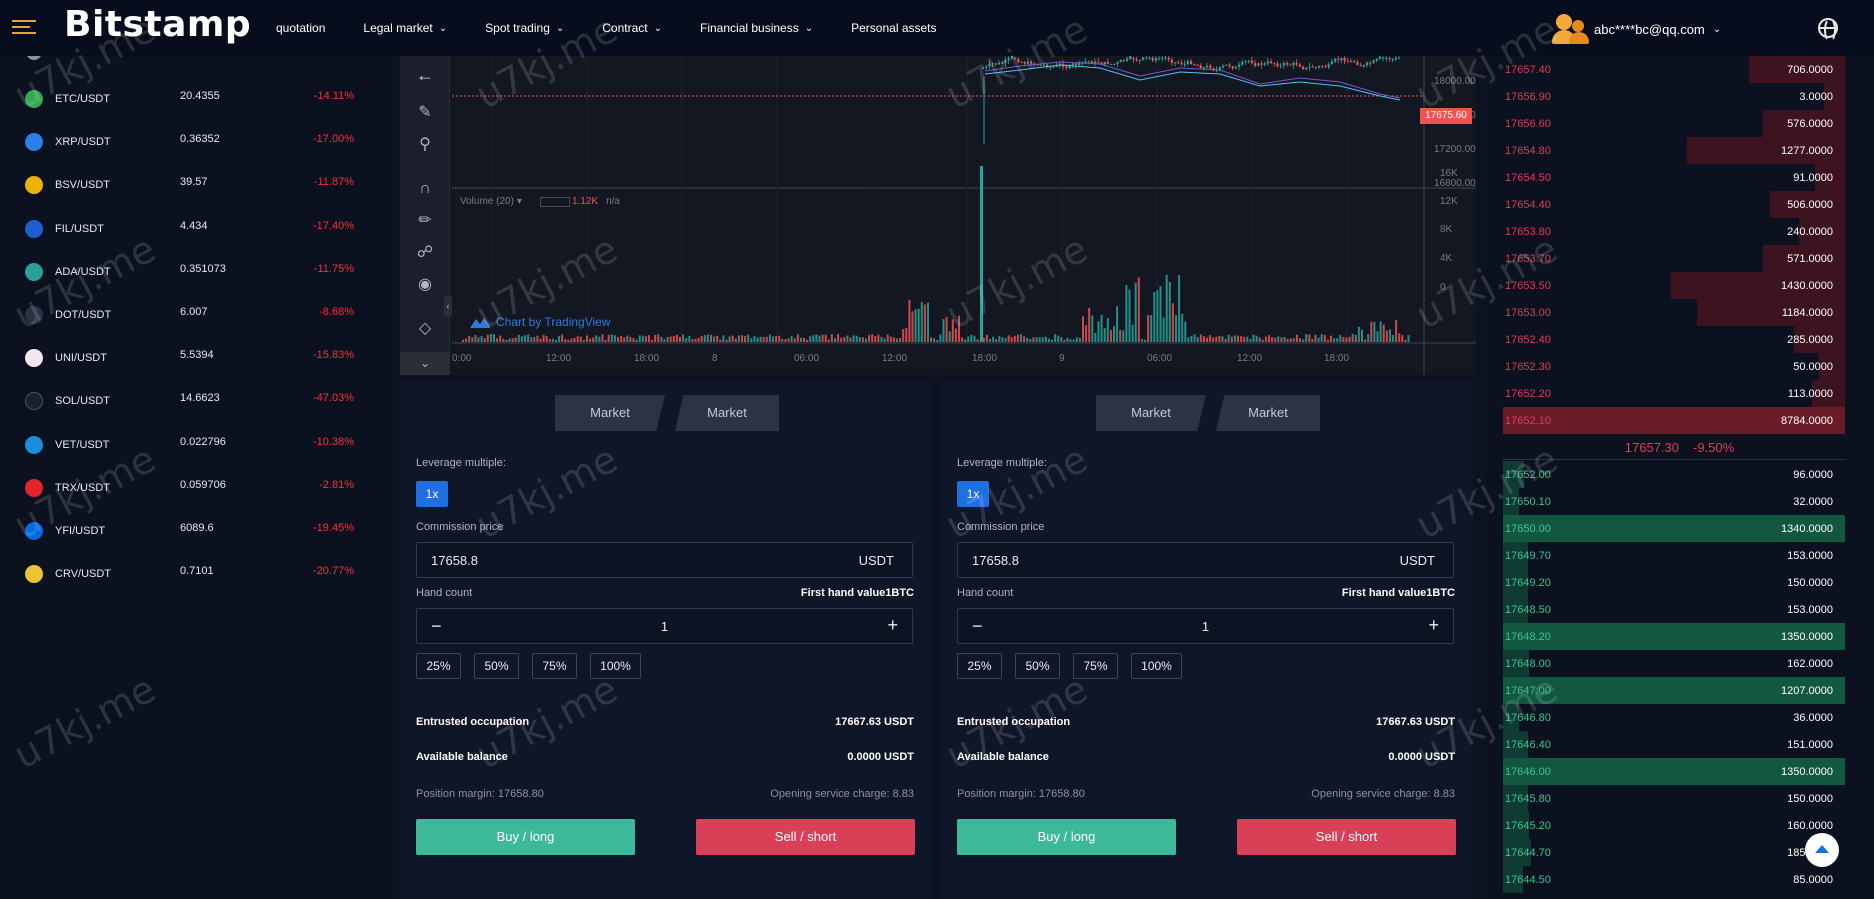 The height and width of the screenshot is (899, 1874). I want to click on bid-row: 17649.20 150.0000, so click(1674, 582).